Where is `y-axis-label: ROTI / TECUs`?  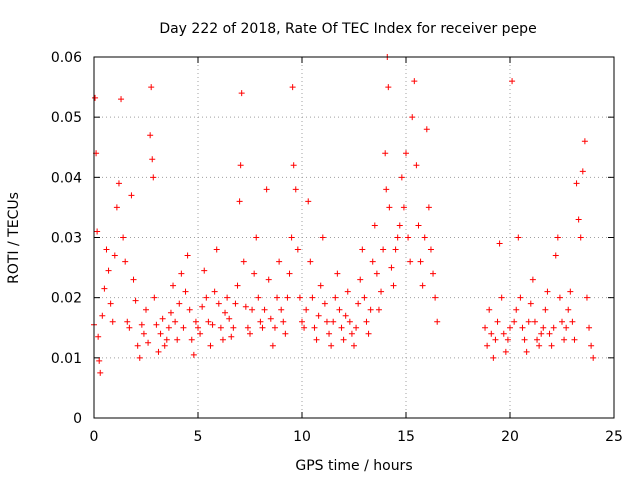
y-axis-label: ROTI / TECUs is located at coordinates (14, 238).